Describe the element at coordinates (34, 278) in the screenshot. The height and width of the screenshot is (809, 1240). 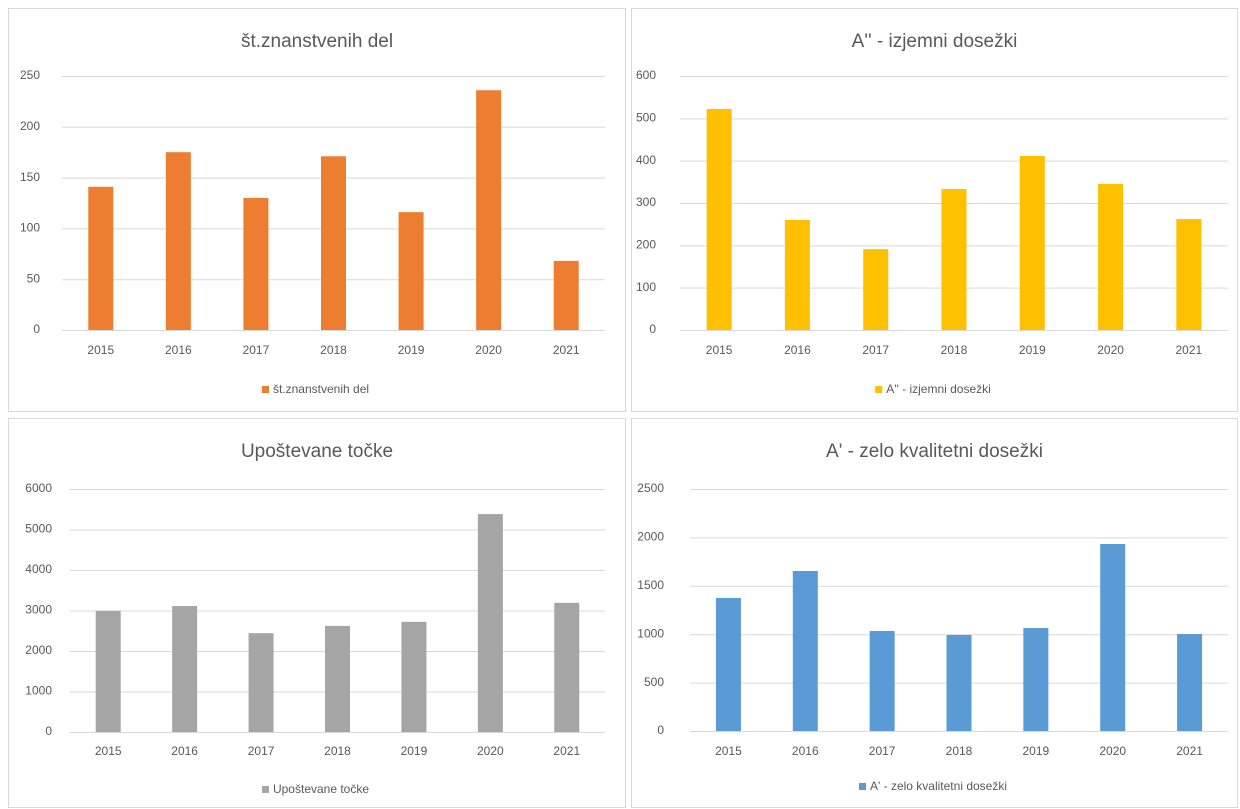
I see `y-tick-label: 50` at that location.